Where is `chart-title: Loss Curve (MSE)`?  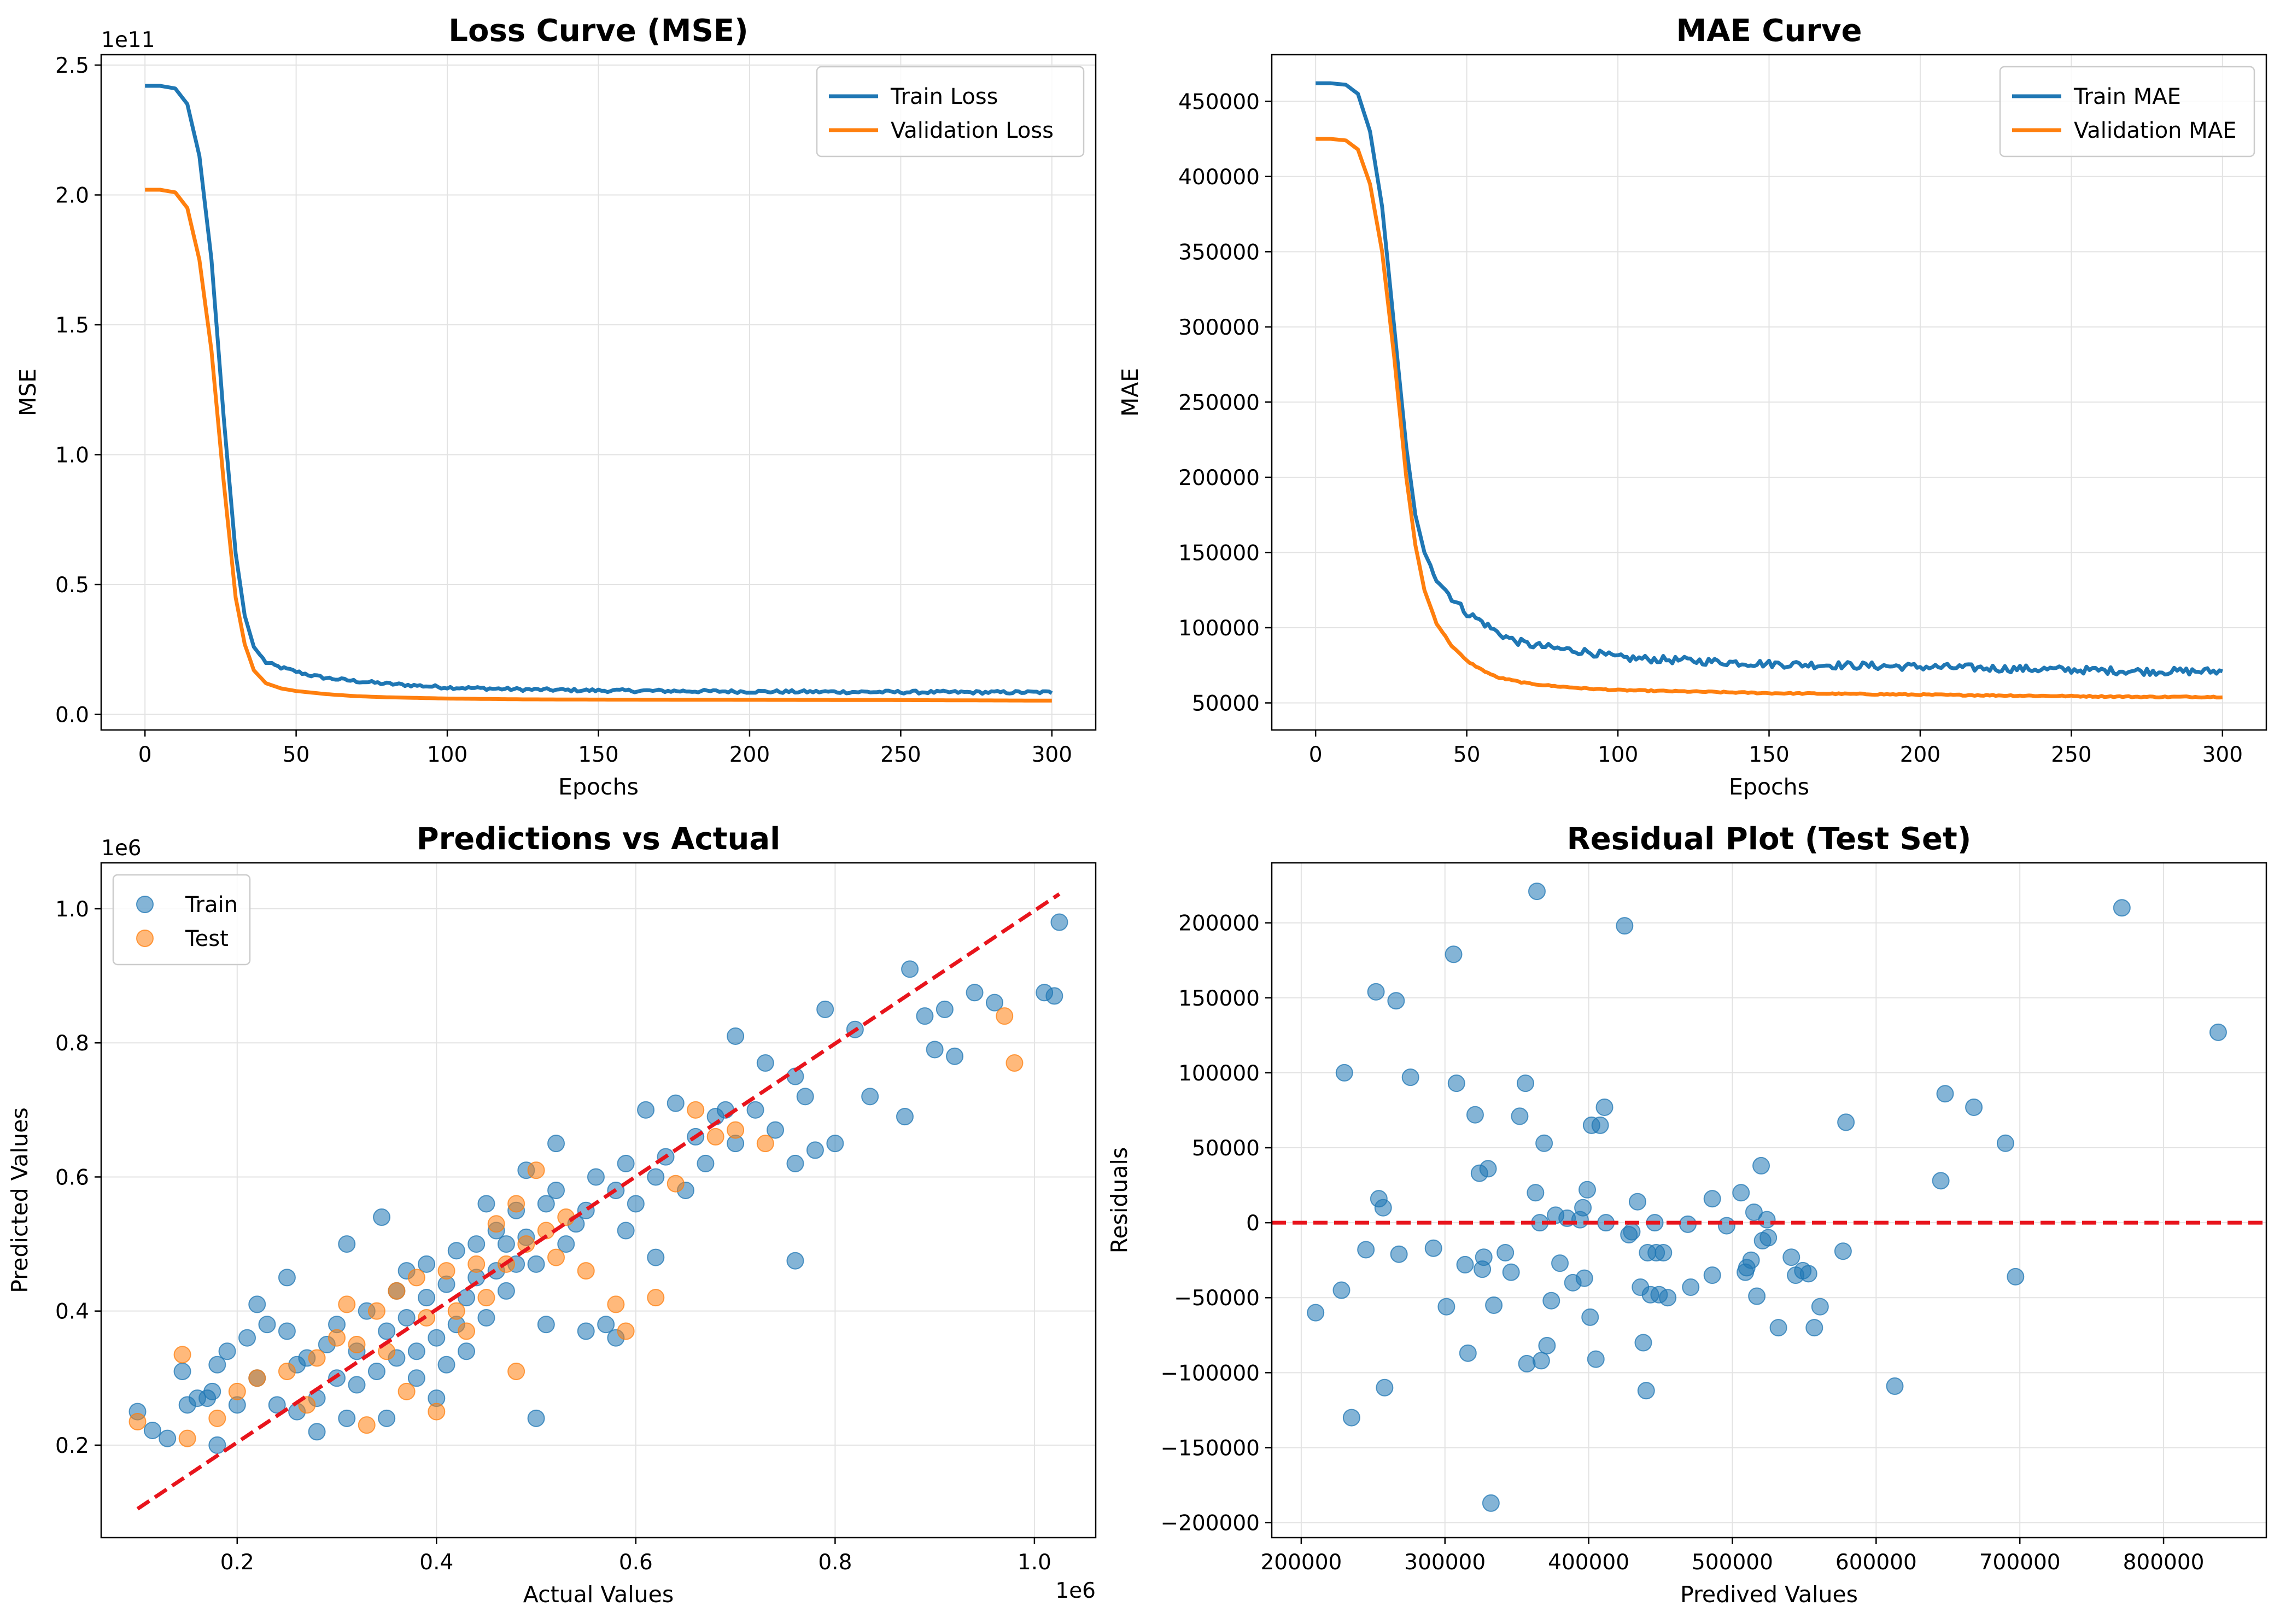
chart-title: Loss Curve (MSE) is located at coordinates (598, 31).